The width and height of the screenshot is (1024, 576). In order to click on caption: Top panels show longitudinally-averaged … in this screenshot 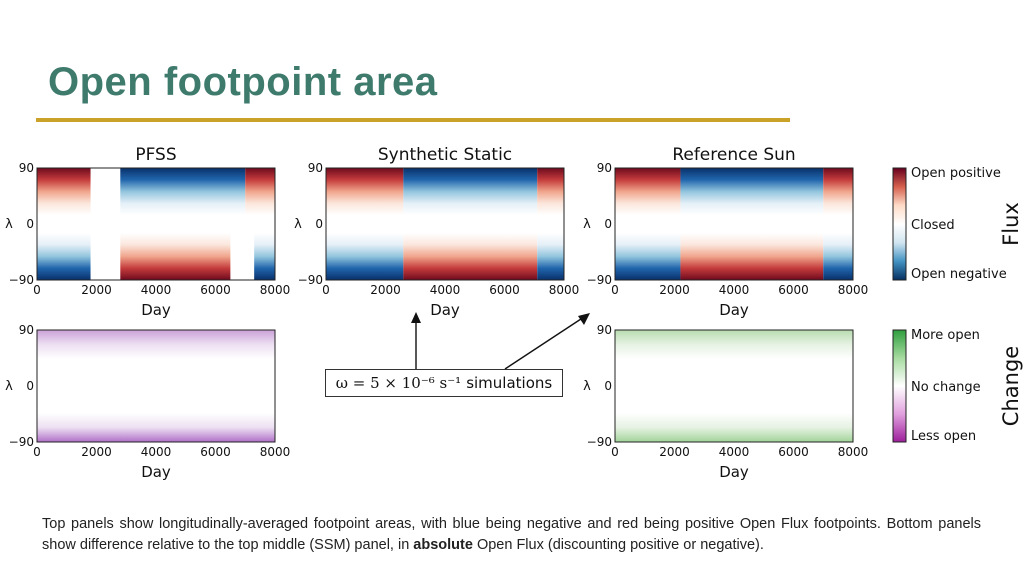, I will do `click(511, 535)`.